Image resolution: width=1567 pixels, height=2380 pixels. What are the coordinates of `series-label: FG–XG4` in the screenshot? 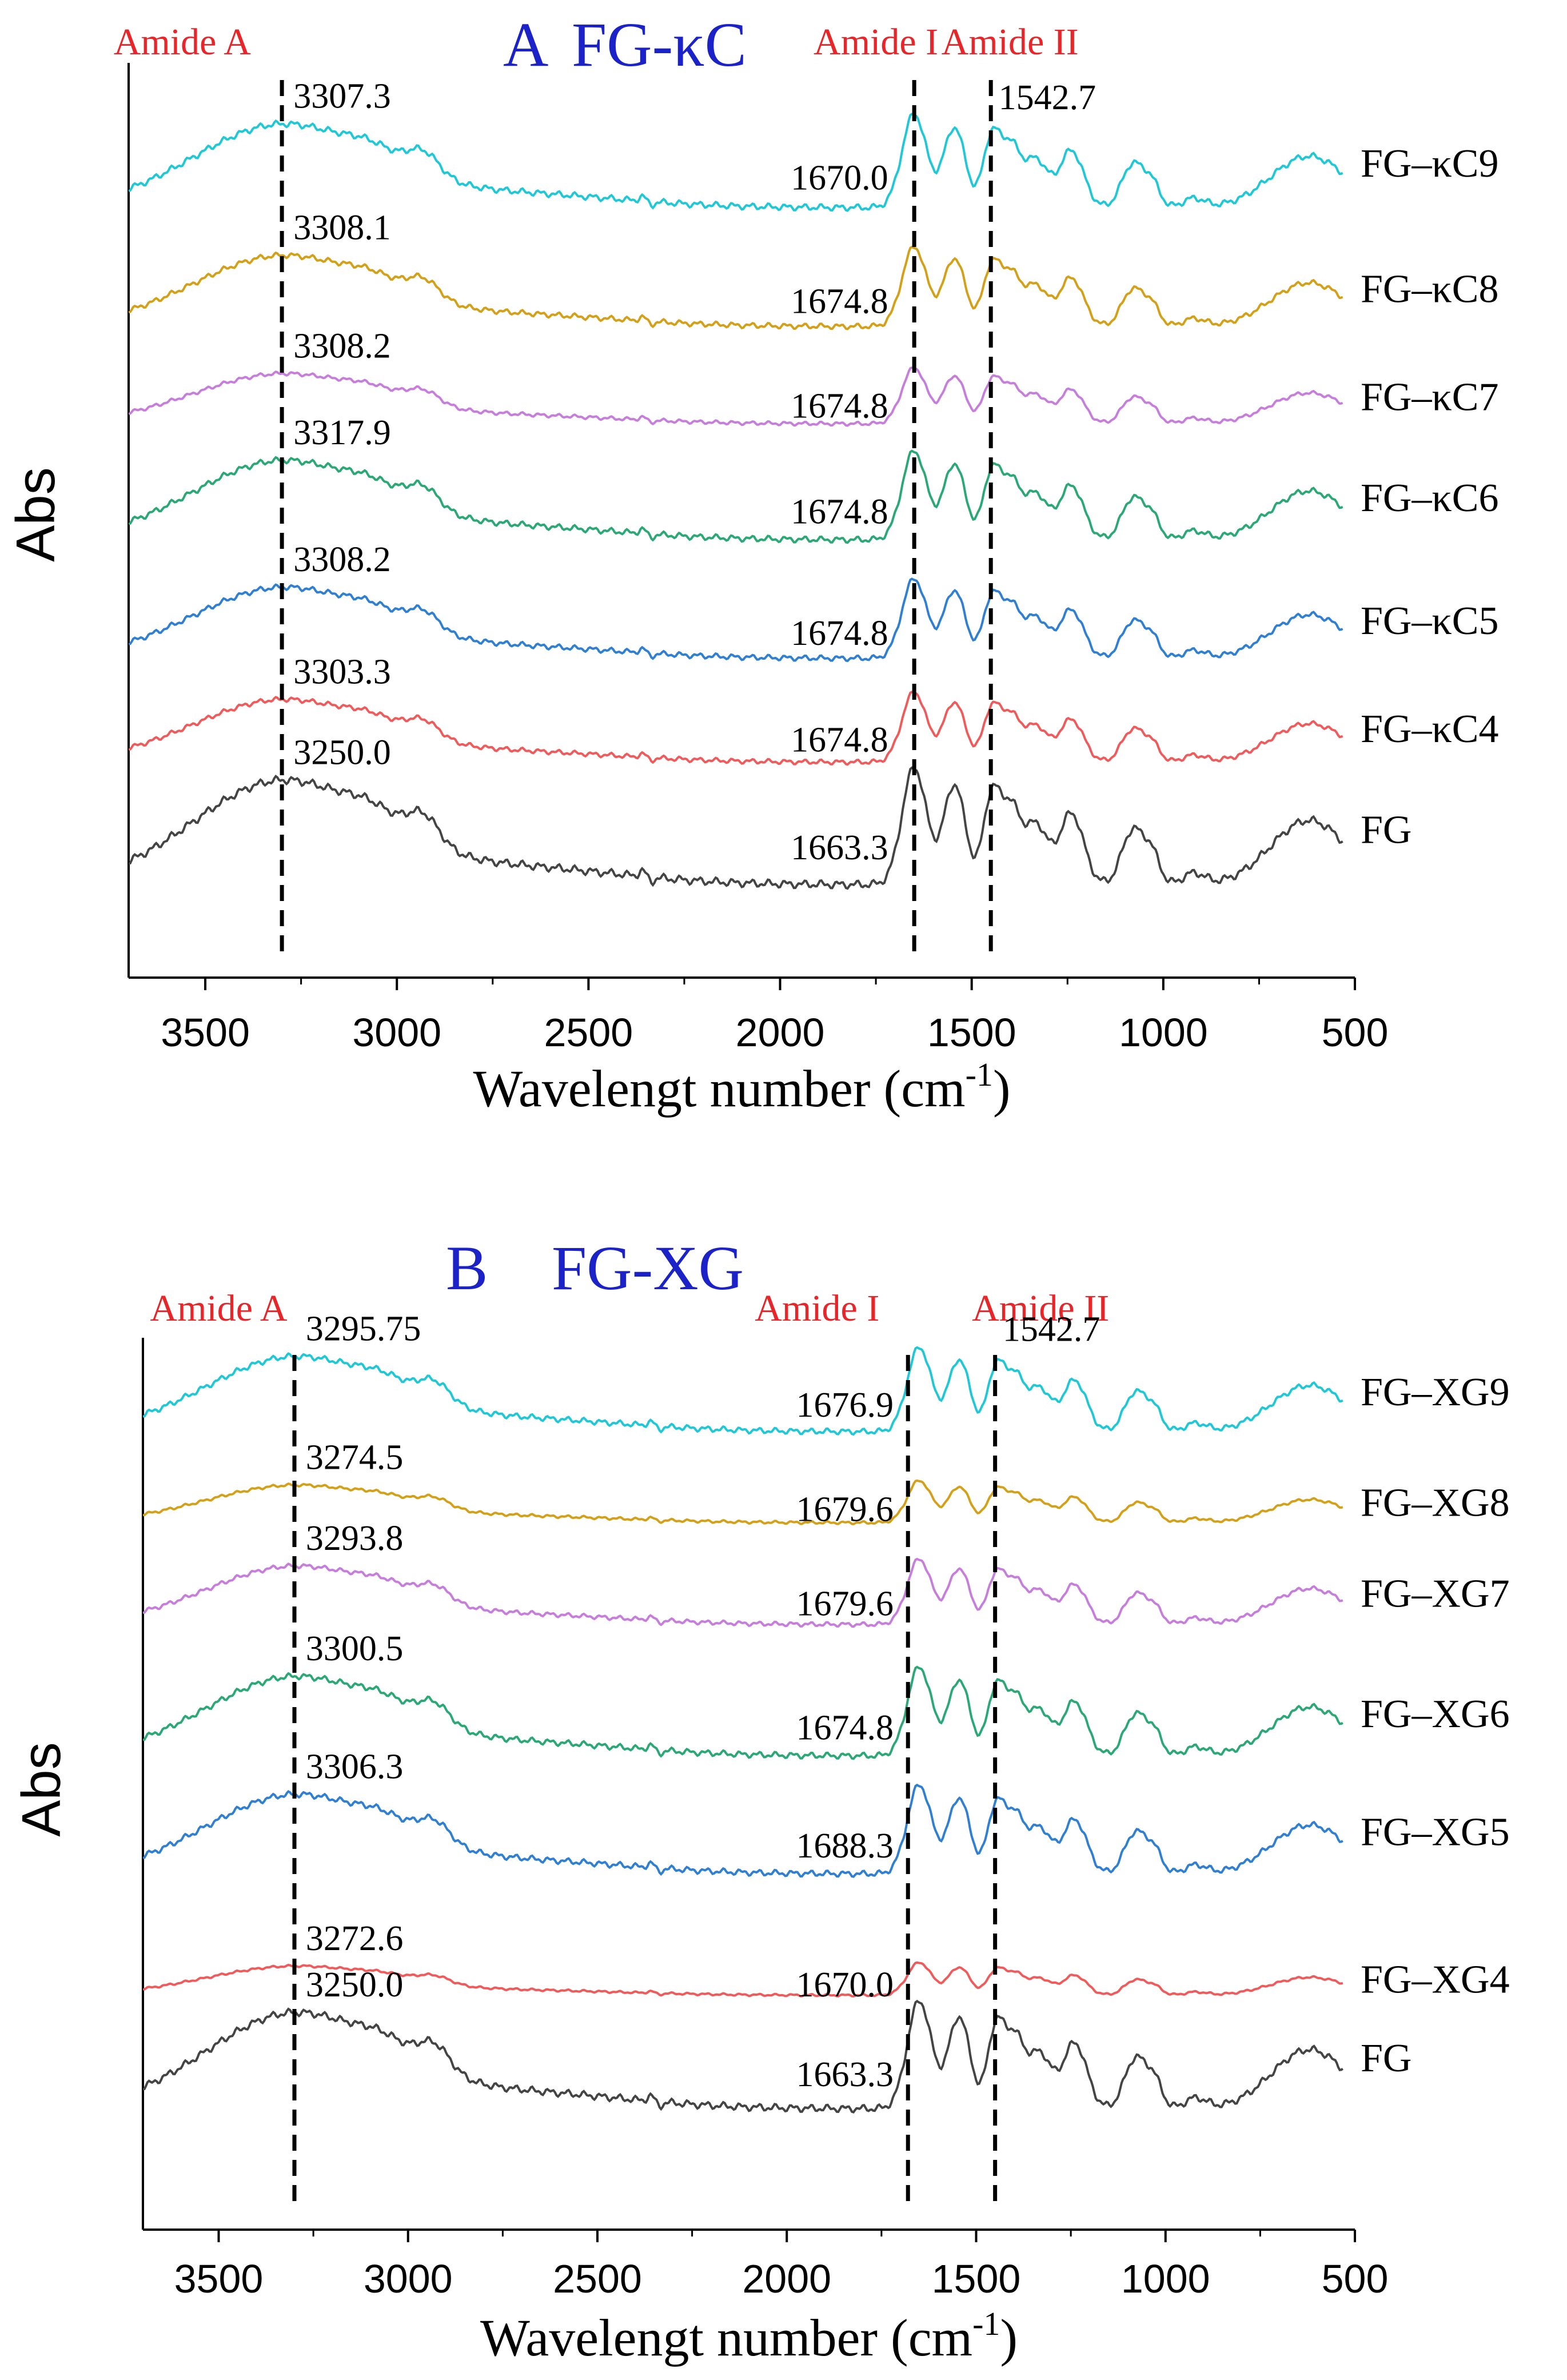 It's located at (1436, 1980).